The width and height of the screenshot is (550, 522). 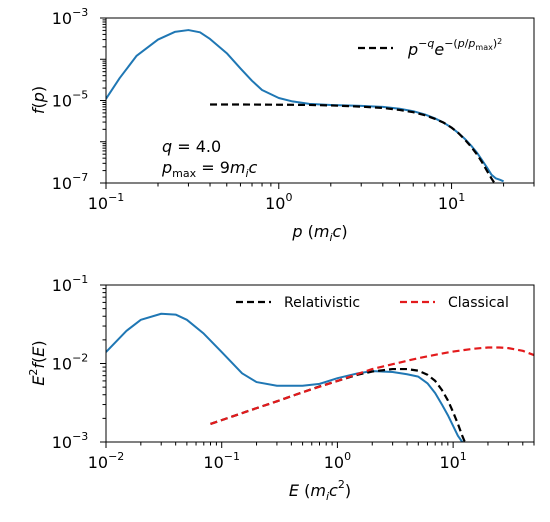 I want to click on bottom-x-tick-label: 10¹, so click(x=452, y=461).